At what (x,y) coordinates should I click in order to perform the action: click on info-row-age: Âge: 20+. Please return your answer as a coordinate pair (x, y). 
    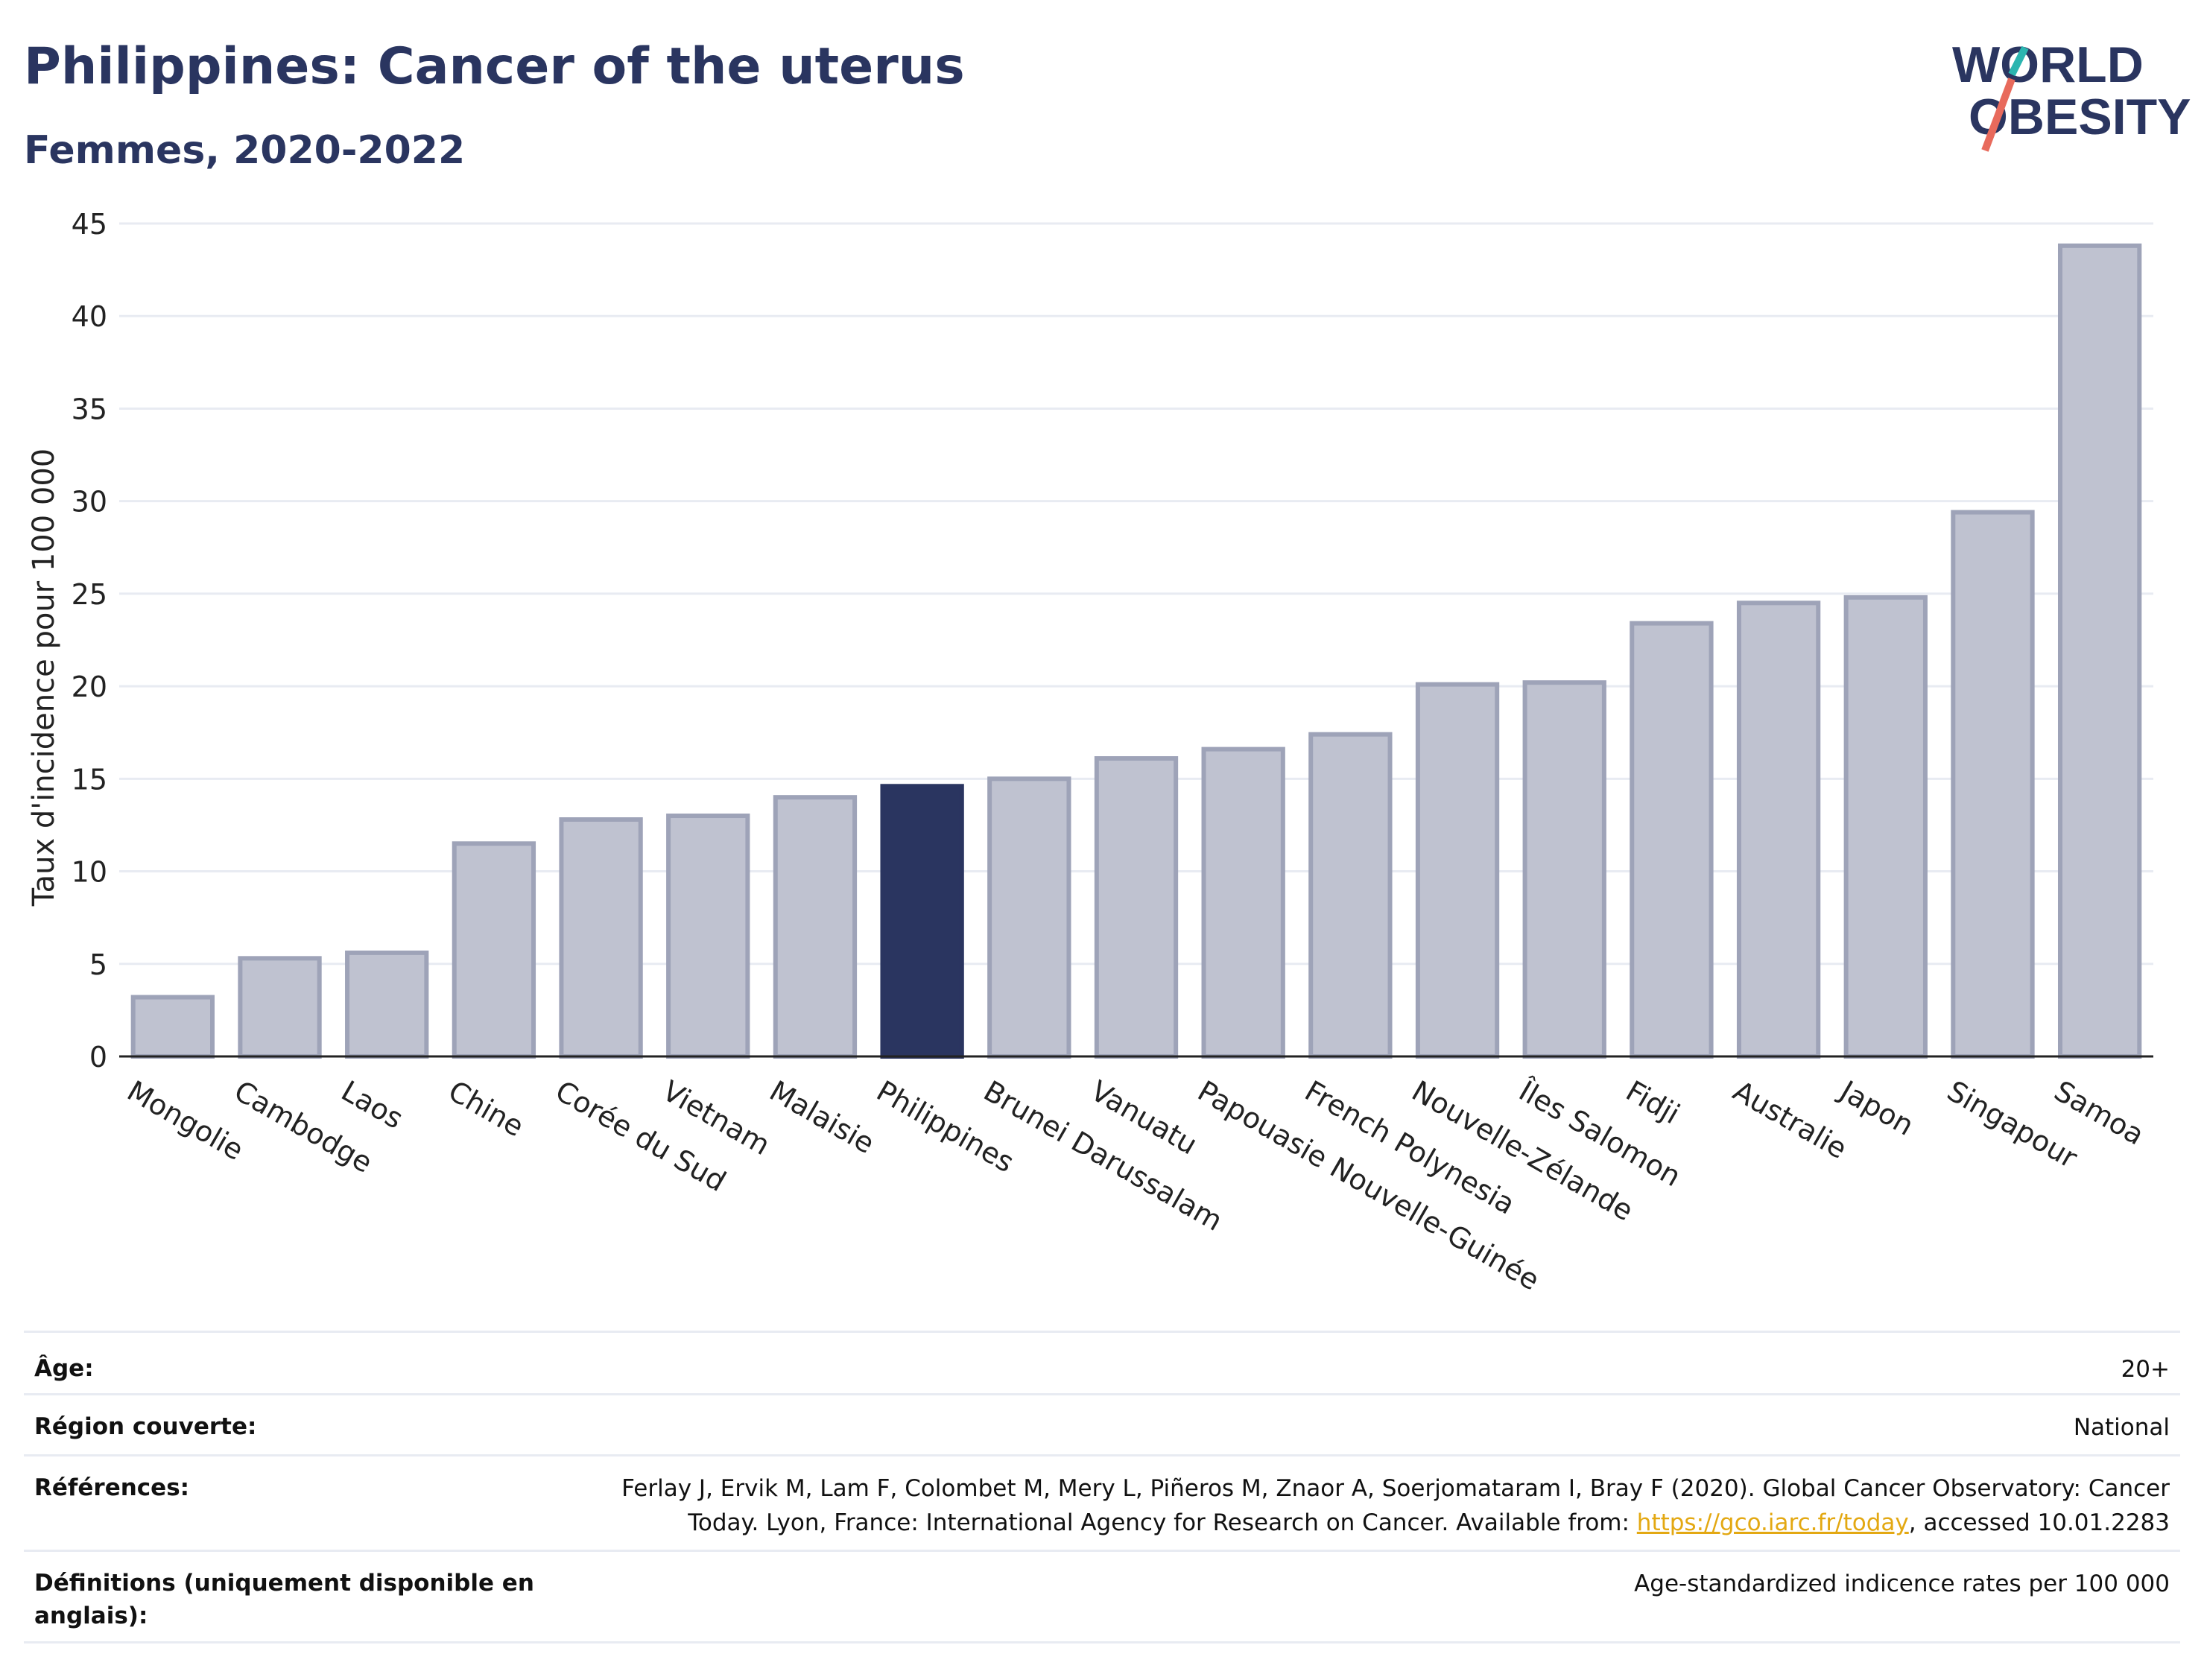
    Looking at the image, I should click on (1102, 1362).